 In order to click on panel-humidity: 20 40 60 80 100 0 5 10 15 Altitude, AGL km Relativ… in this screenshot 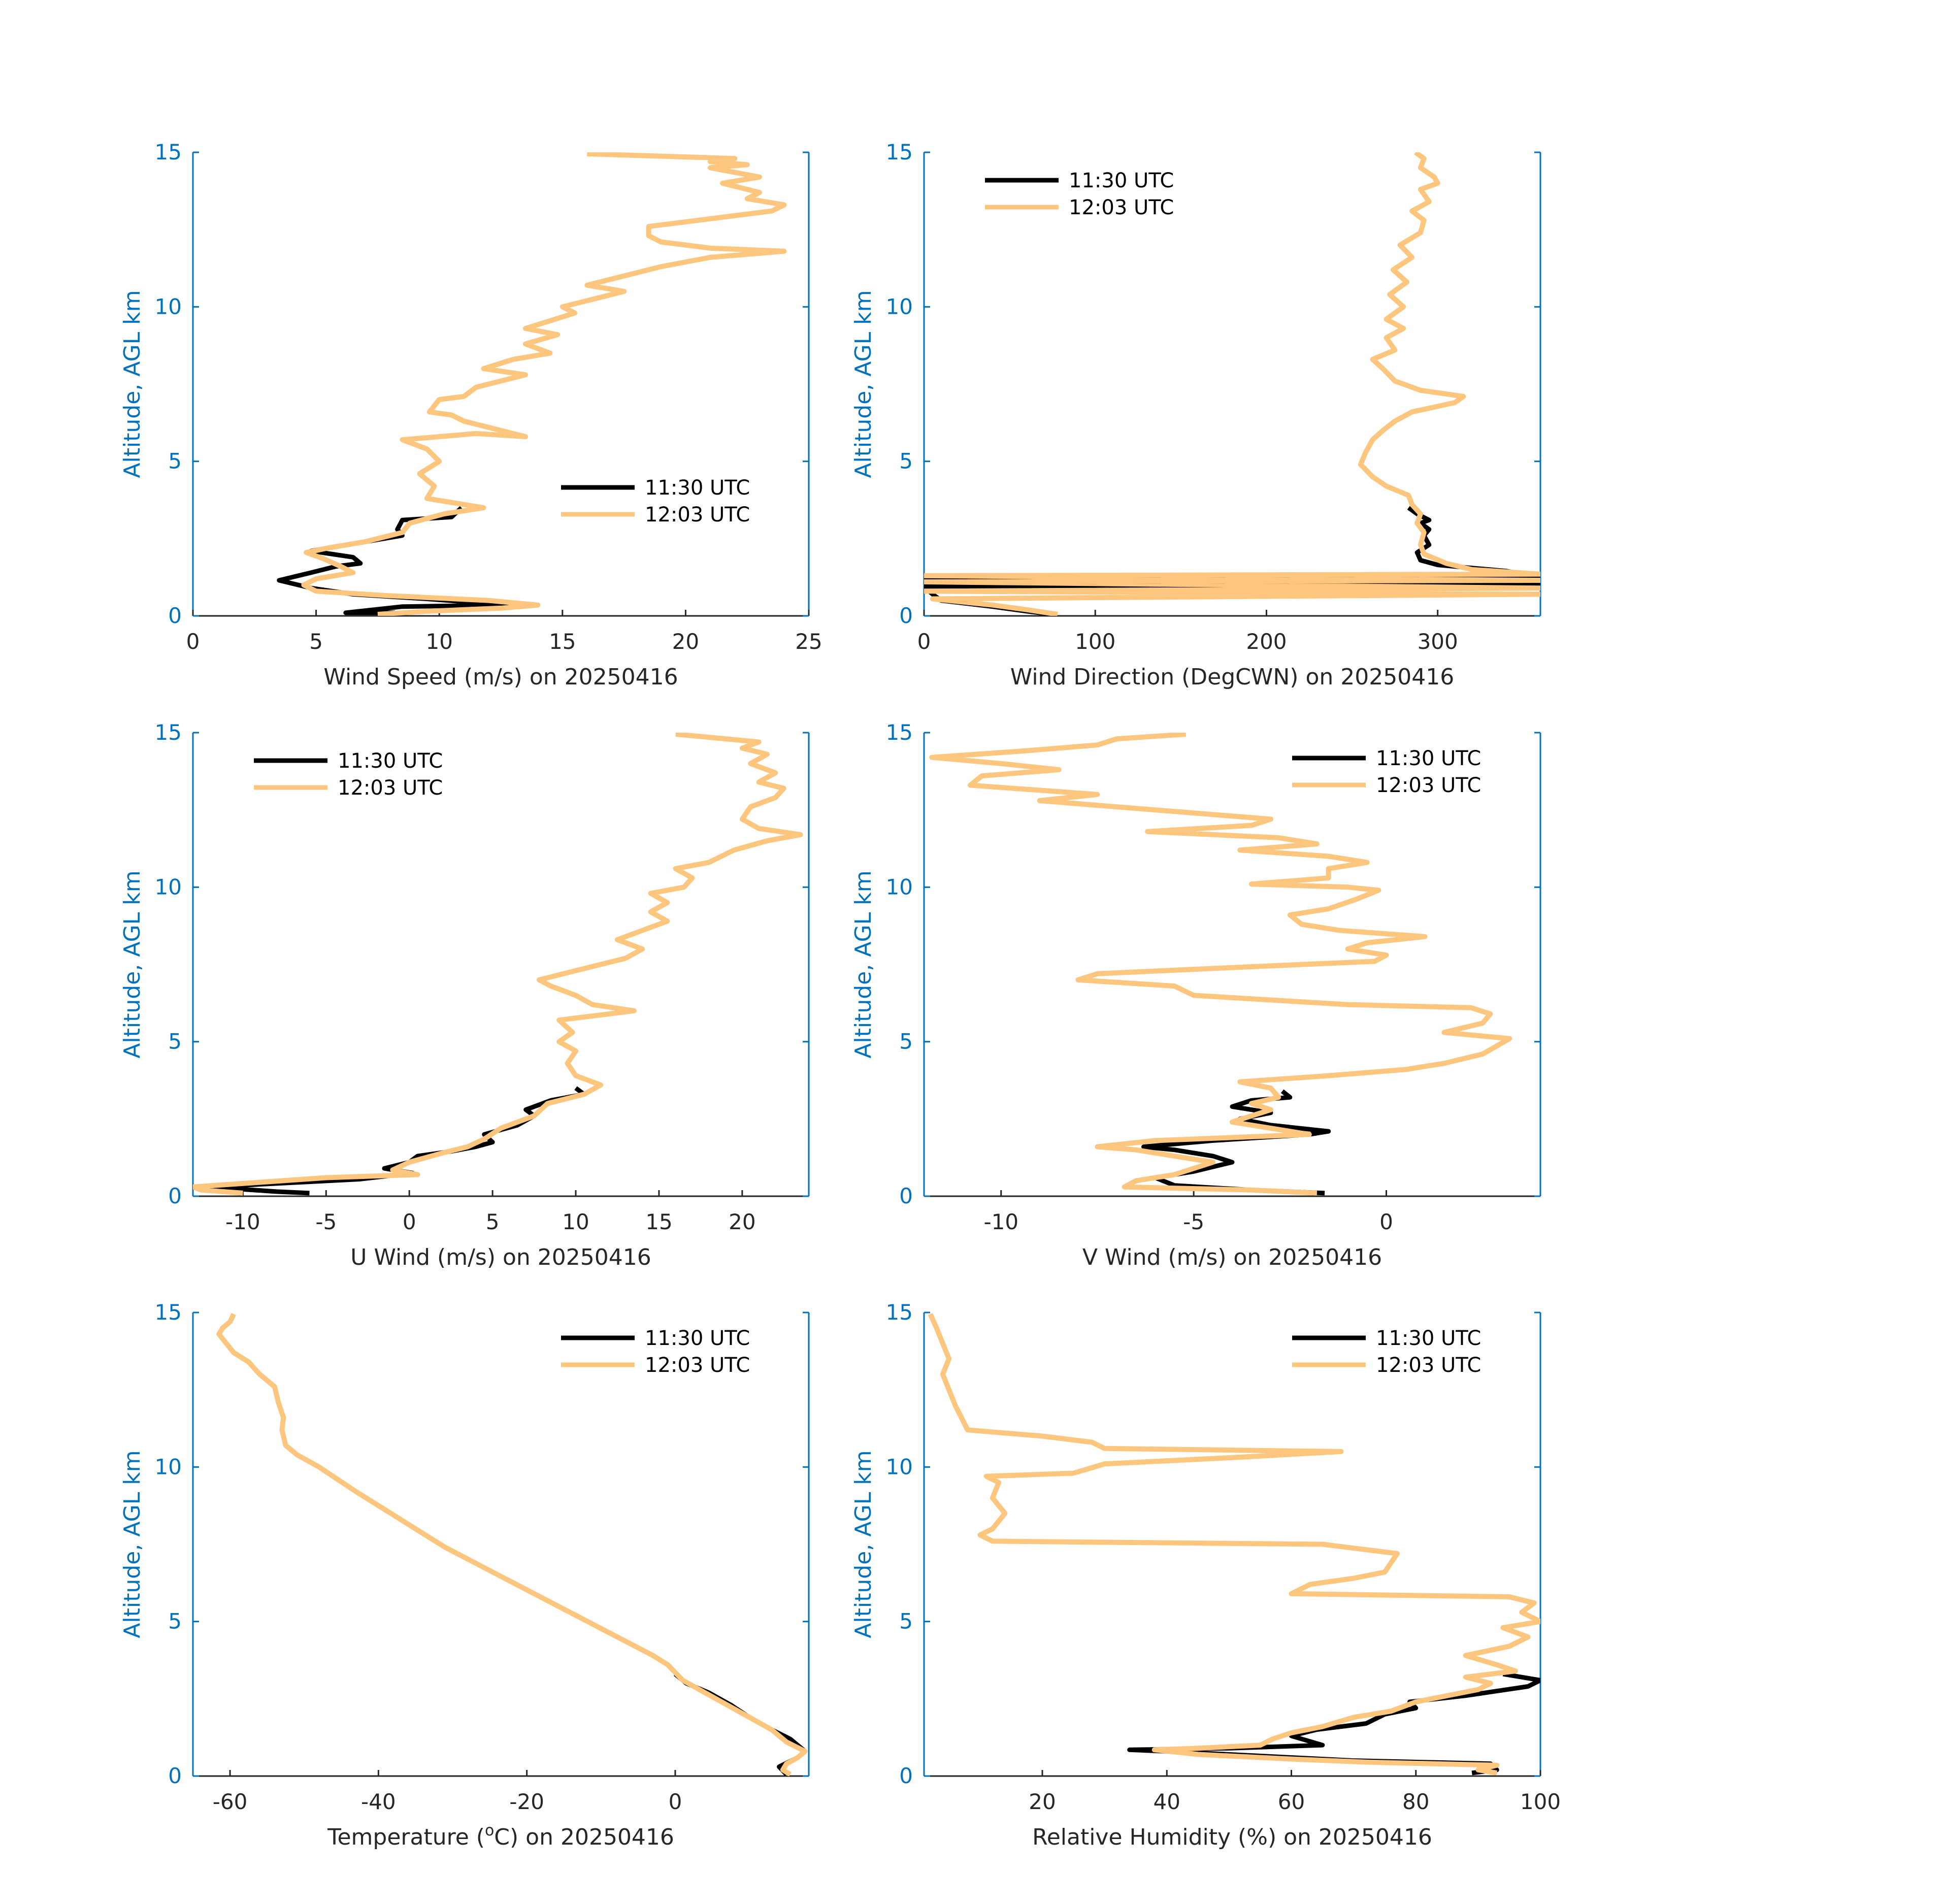, I will do `click(1205, 1575)`.